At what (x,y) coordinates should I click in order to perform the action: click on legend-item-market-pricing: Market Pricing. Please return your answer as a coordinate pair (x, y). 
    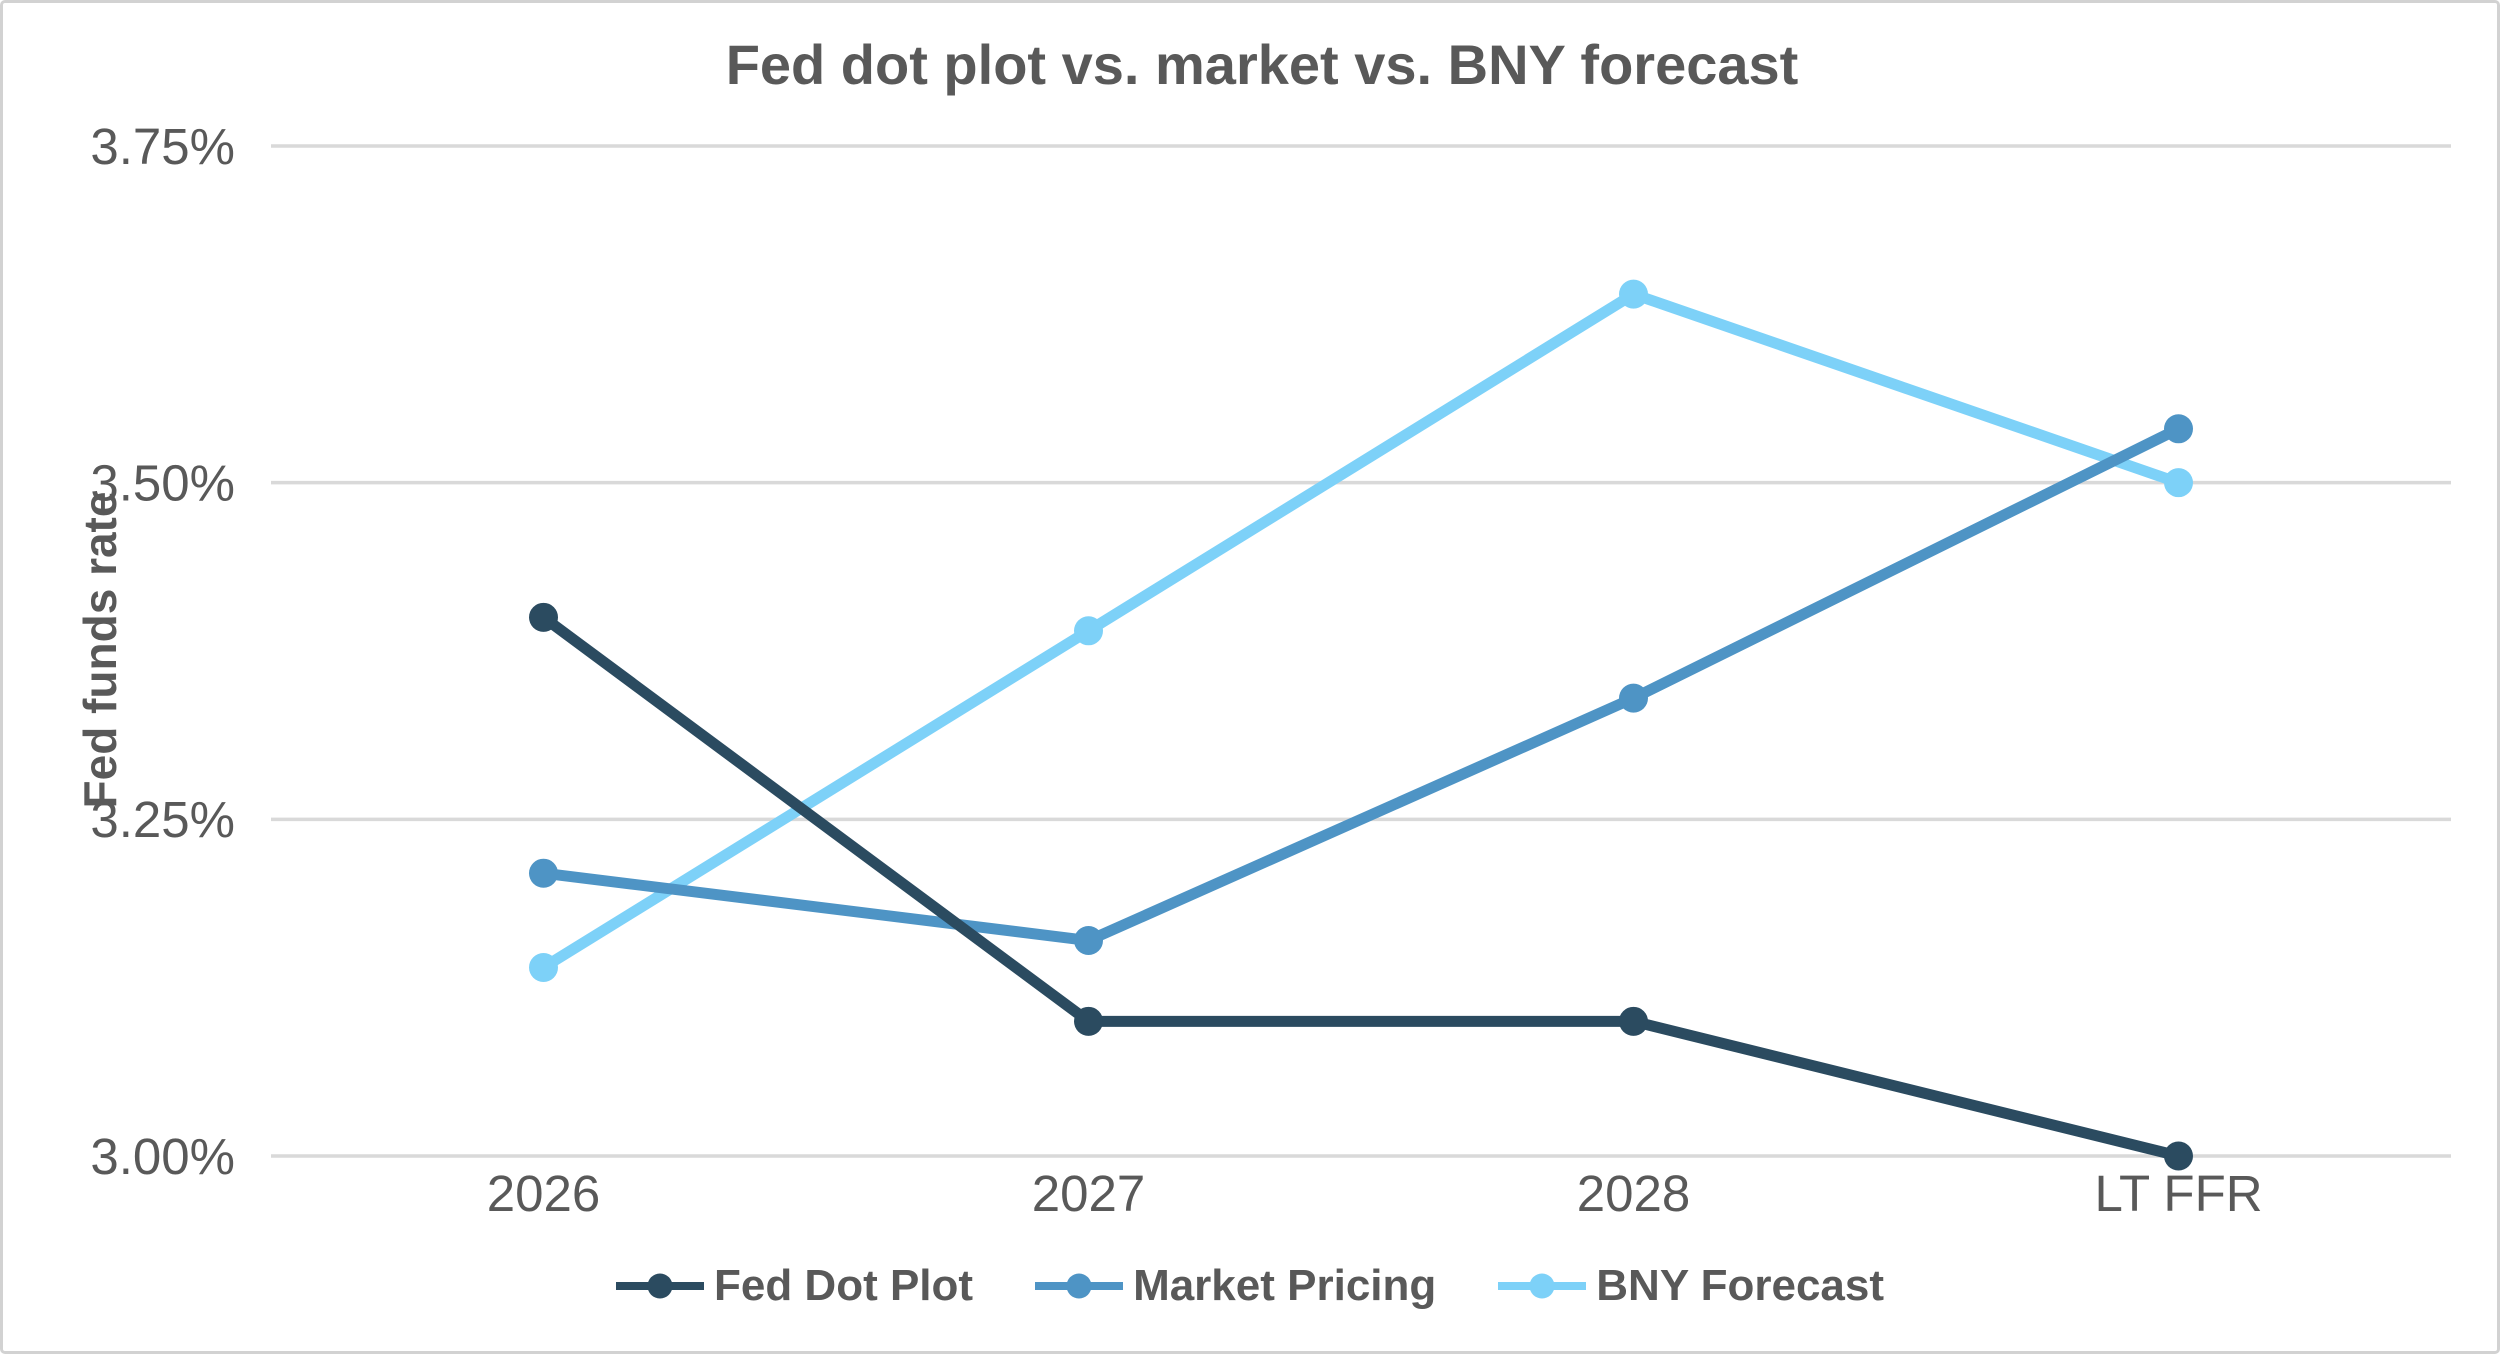
    Looking at the image, I should click on (1235, 1286).